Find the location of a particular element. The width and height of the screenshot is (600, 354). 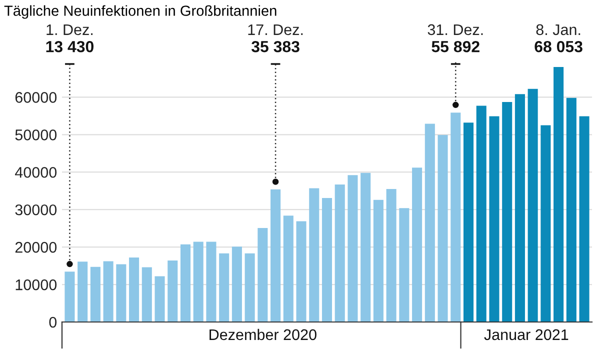

y-tick-label: 50000 is located at coordinates (36, 135).